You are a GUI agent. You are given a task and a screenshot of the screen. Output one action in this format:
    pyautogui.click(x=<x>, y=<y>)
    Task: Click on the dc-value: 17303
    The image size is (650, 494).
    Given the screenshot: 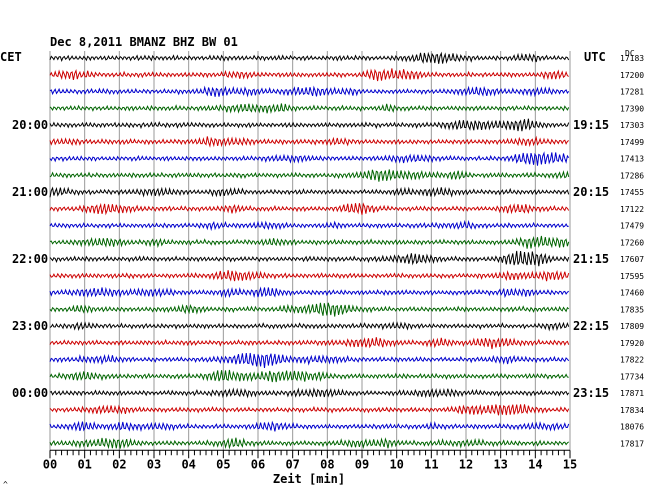 What is the action you would take?
    pyautogui.click(x=632, y=125)
    